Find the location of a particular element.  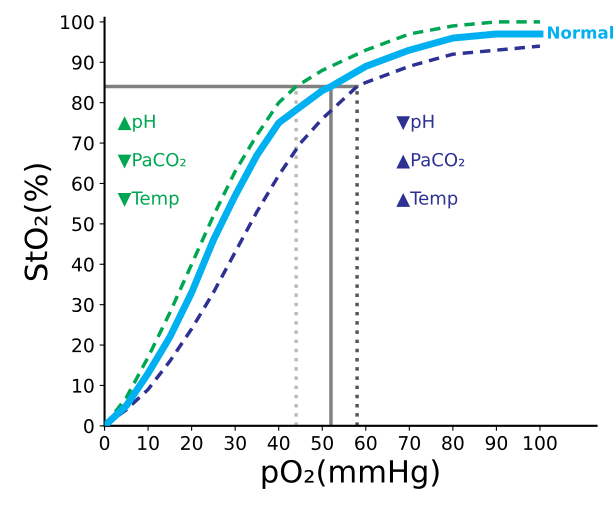

annotation: ▲pH is located at coordinates (136, 123).